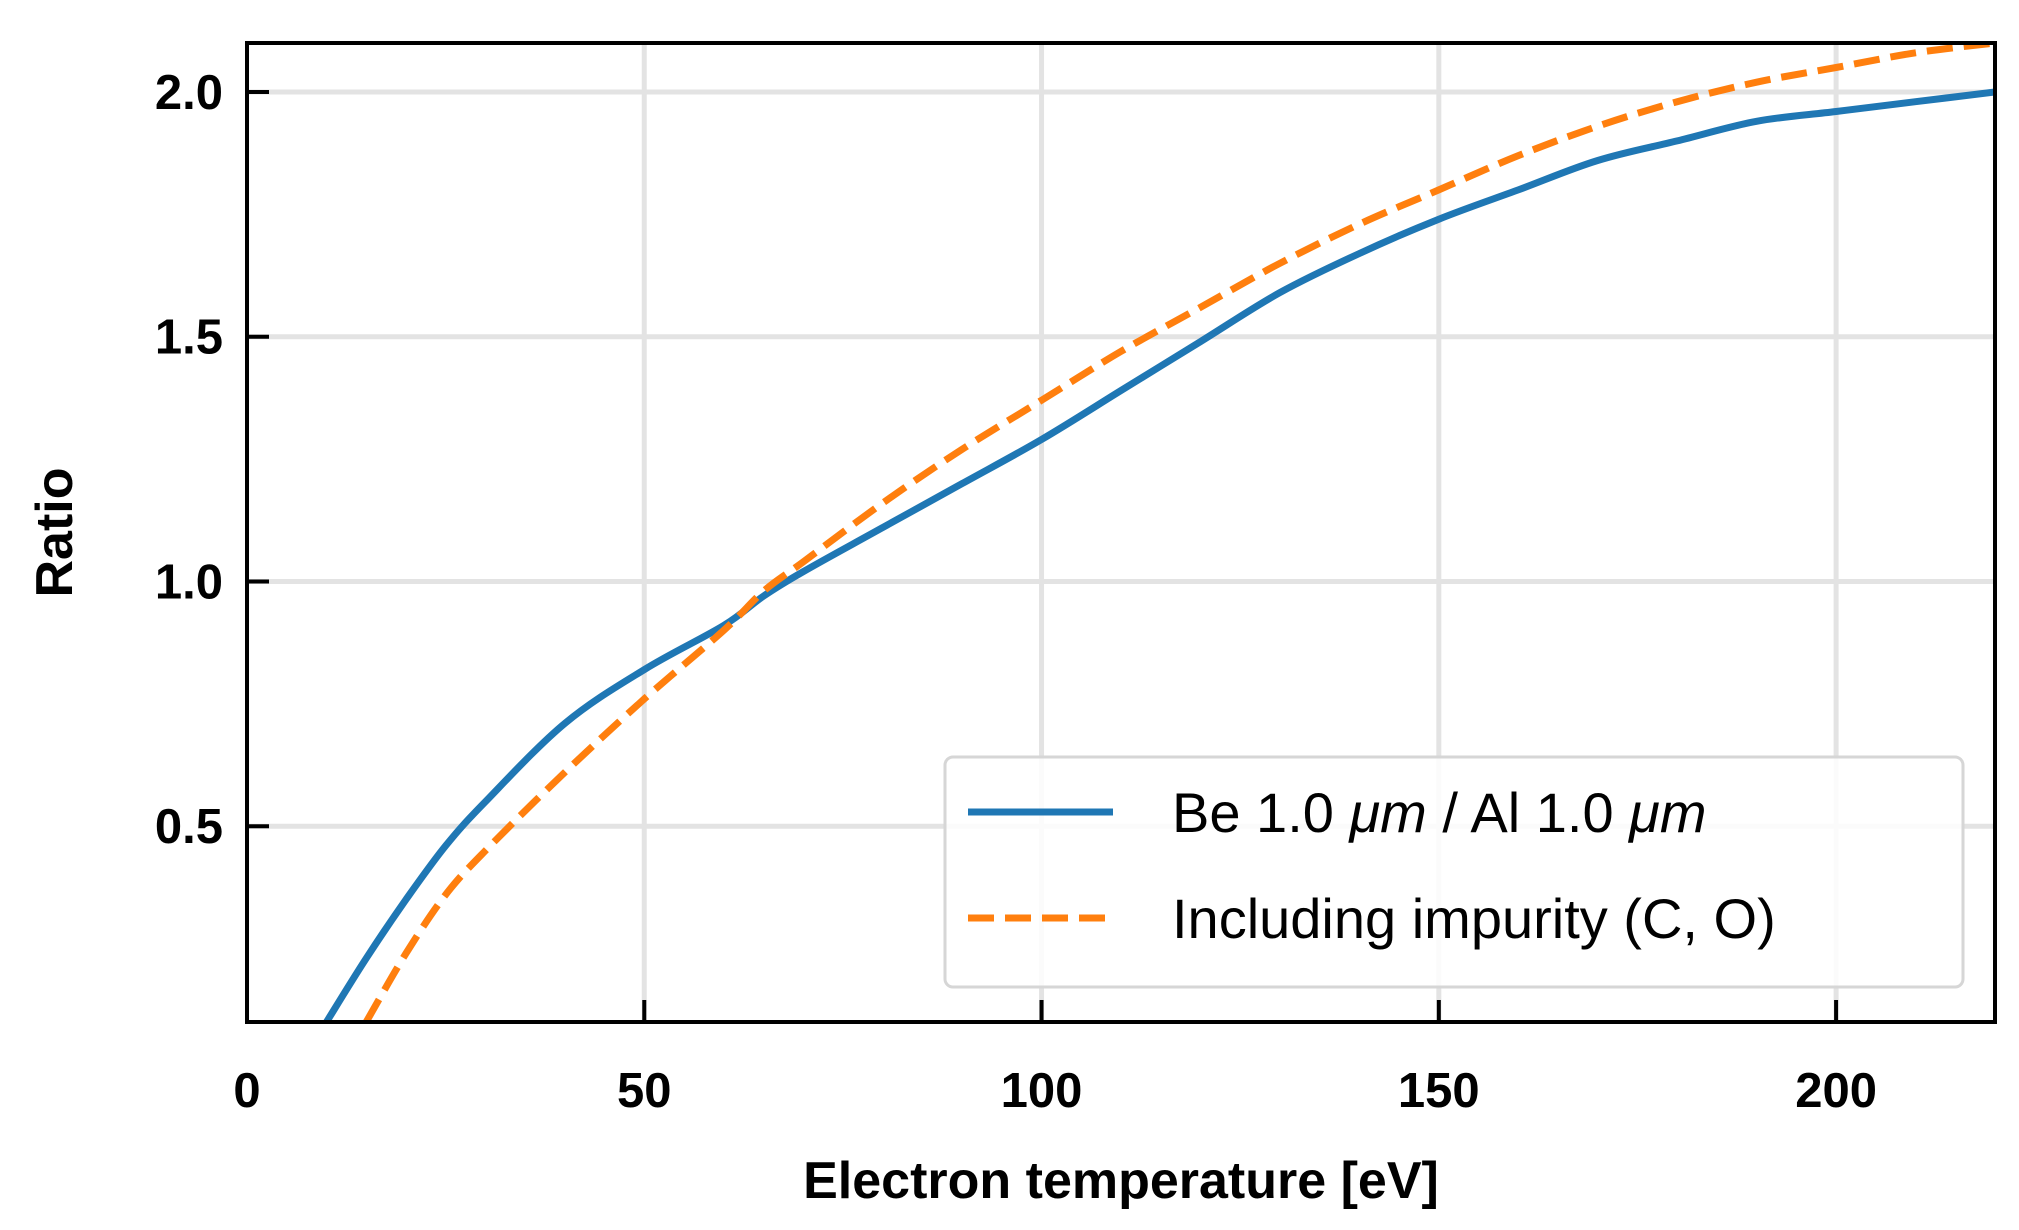  I want to click on legend-box, so click(1454, 872).